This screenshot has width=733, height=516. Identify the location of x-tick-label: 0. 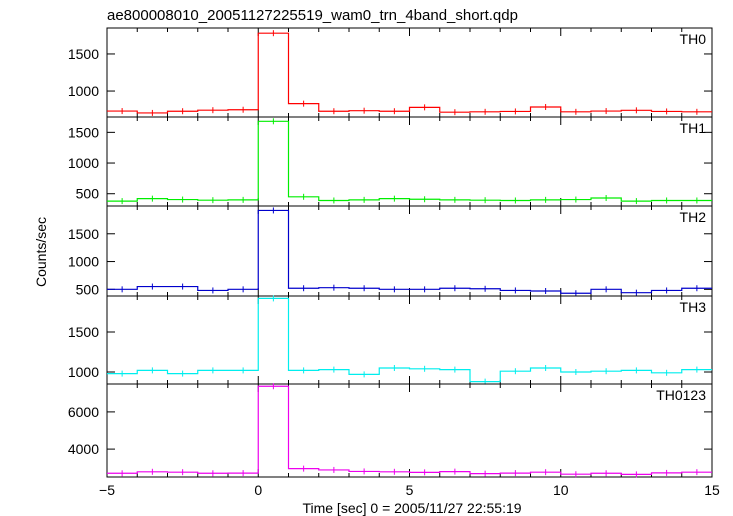
(258, 490).